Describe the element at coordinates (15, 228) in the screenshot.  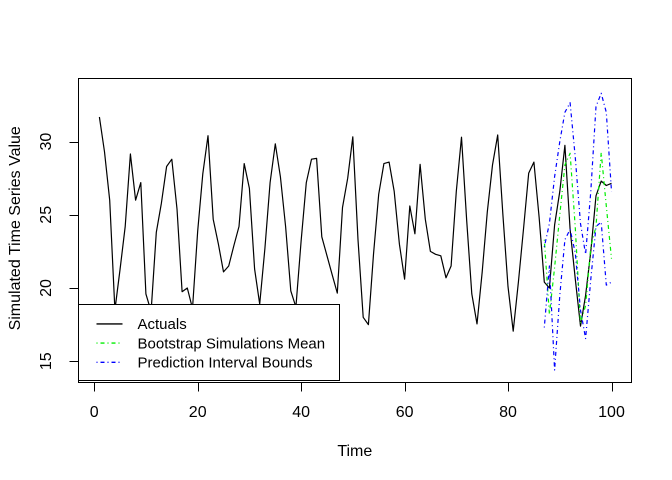
I see `svg-text: Simulated Time Series Value` at that location.